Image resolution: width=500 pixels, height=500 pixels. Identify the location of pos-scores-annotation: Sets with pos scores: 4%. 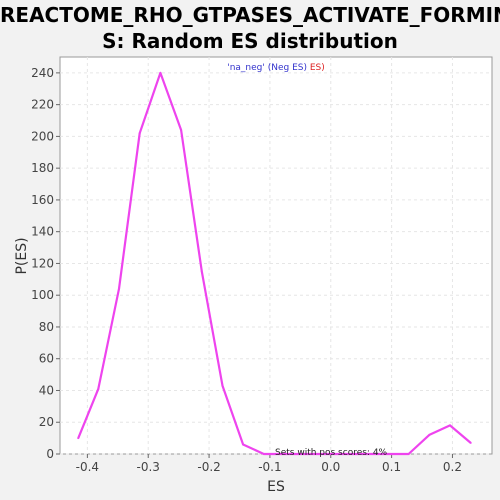
(331, 453).